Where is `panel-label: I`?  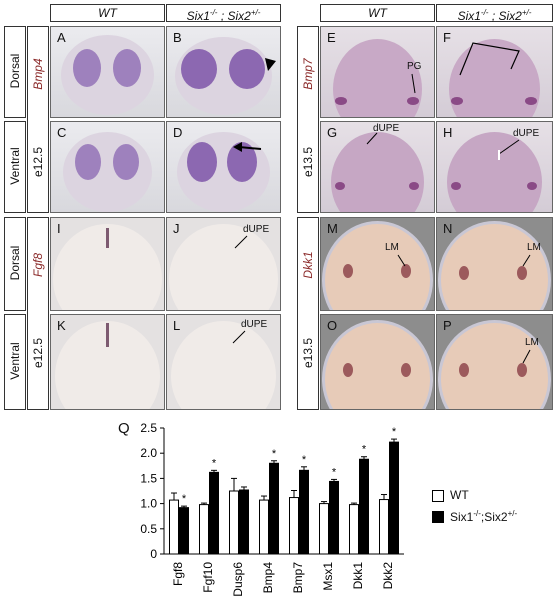
panel-label: I is located at coordinates (59, 228).